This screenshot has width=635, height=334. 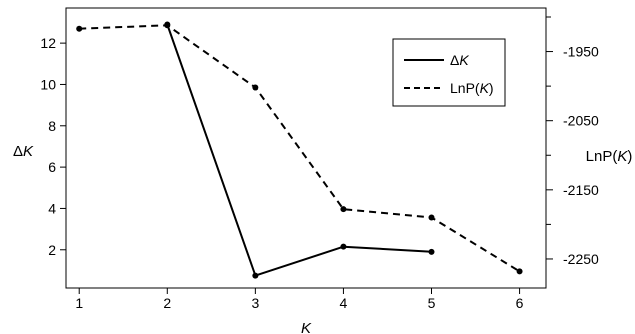 I want to click on right-y-tick-label: -2150, so click(x=581, y=190).